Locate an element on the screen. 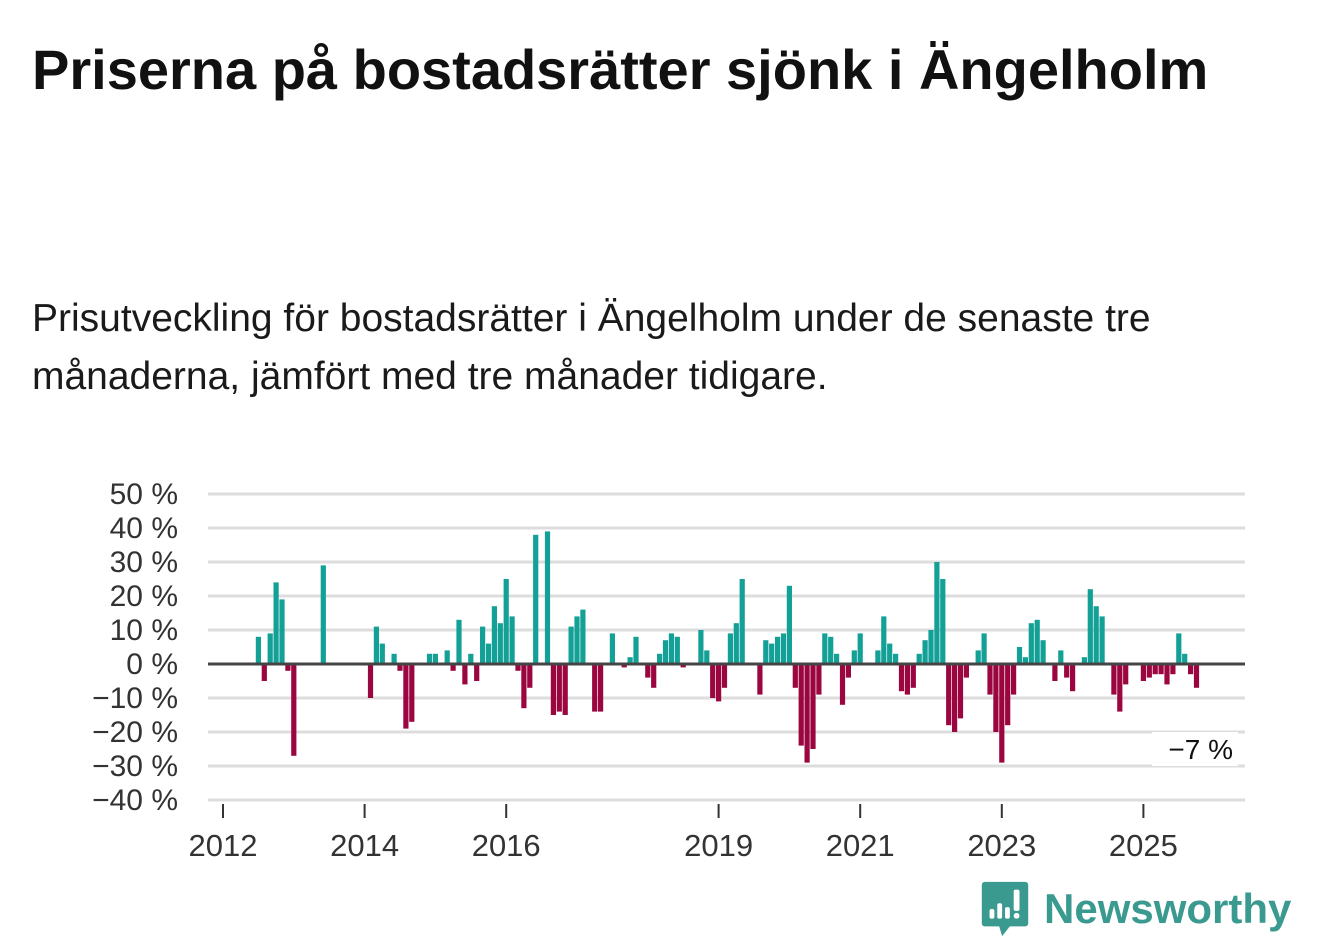 The image size is (1322, 939). last-value-label-bg is located at coordinates (1195, 749).